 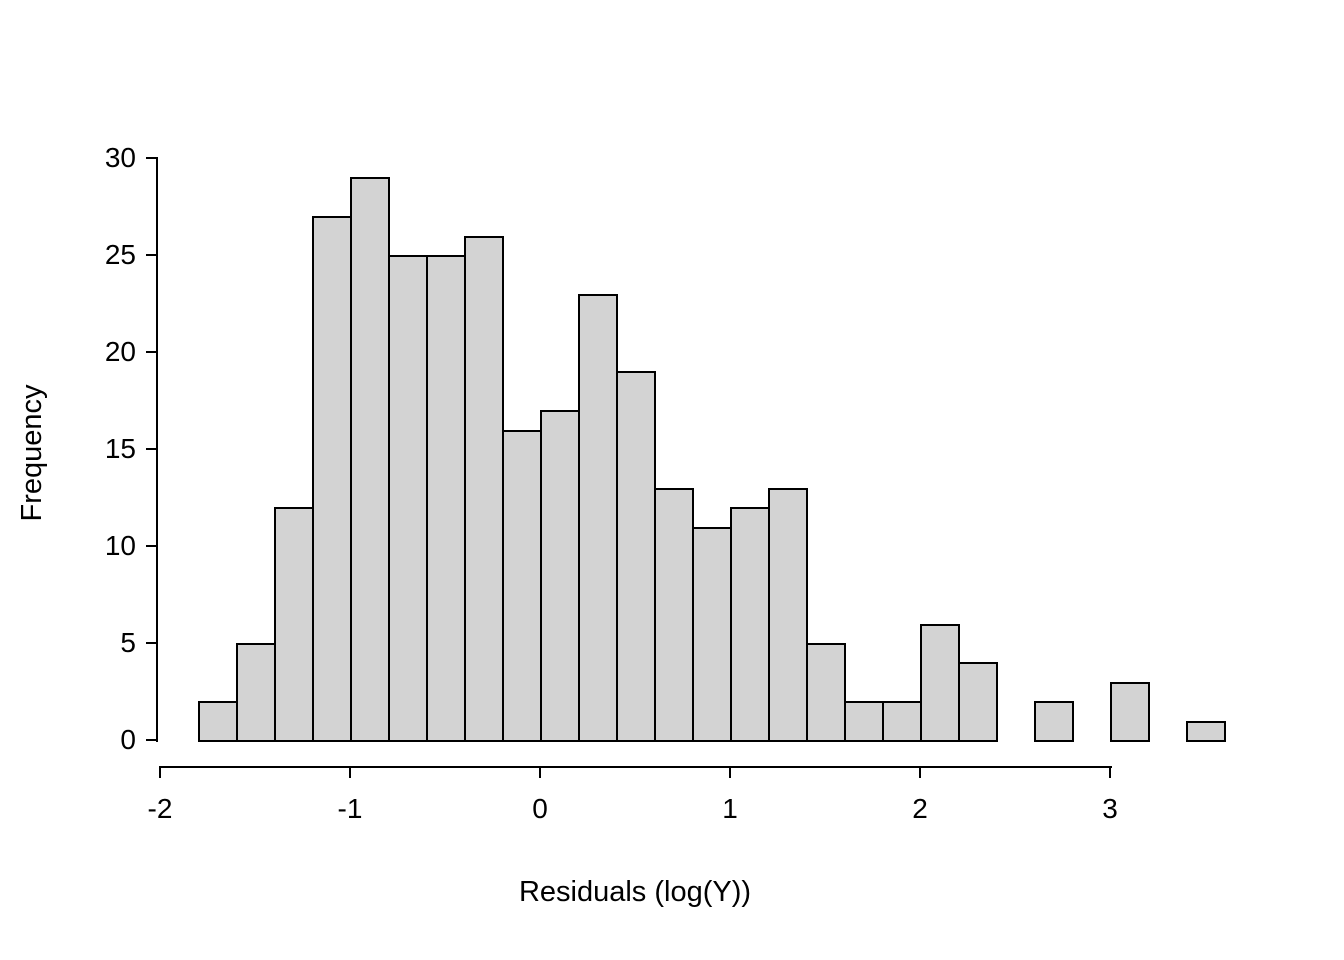 I want to click on y-tick-label: 0, so click(x=128, y=739).